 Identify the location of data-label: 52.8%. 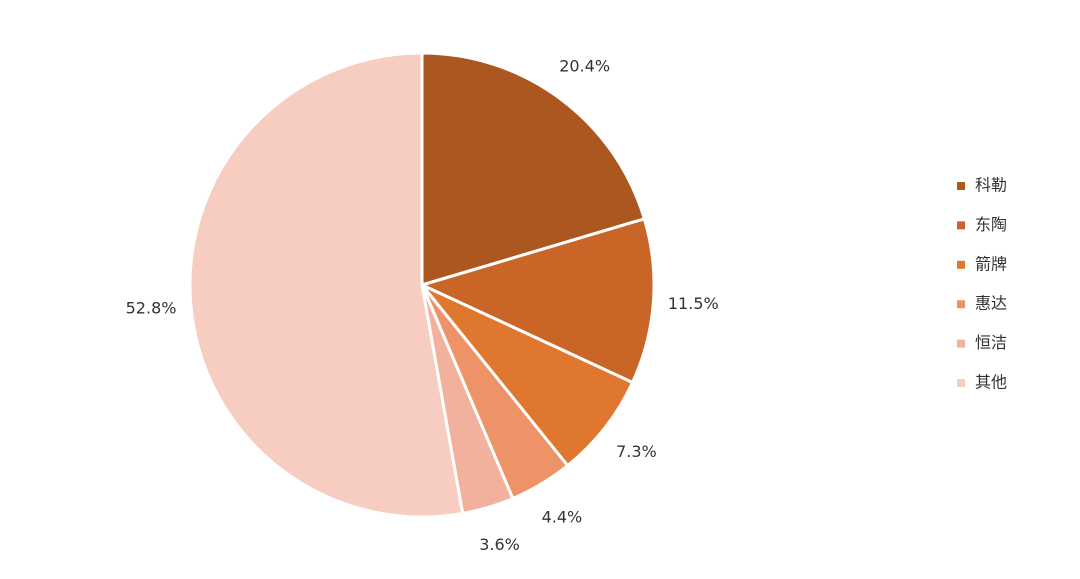
(151, 307).